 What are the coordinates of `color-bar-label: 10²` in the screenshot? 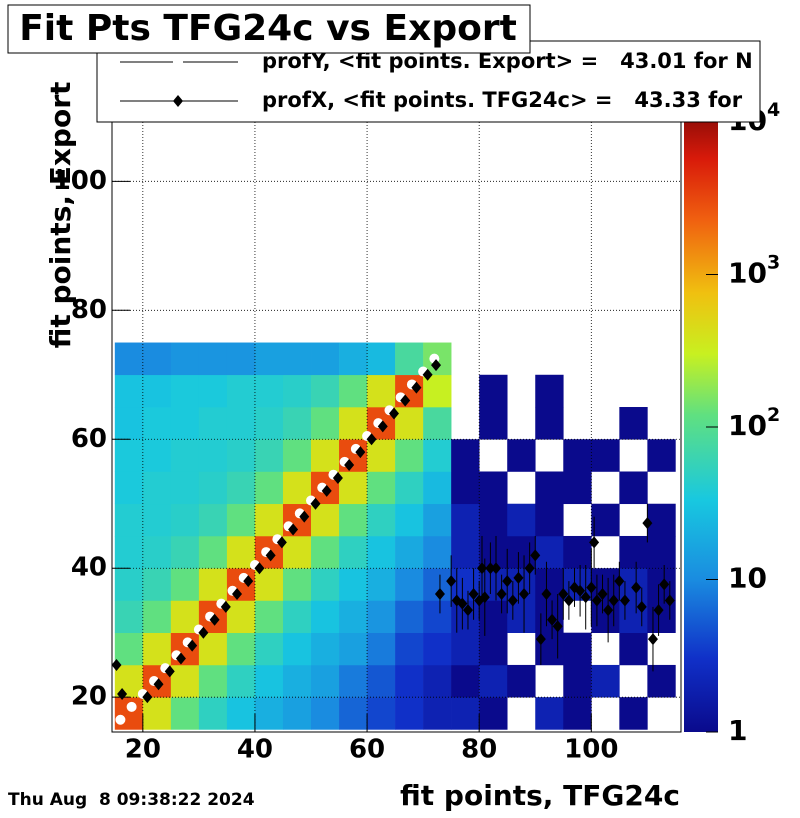 It's located at (754, 423).